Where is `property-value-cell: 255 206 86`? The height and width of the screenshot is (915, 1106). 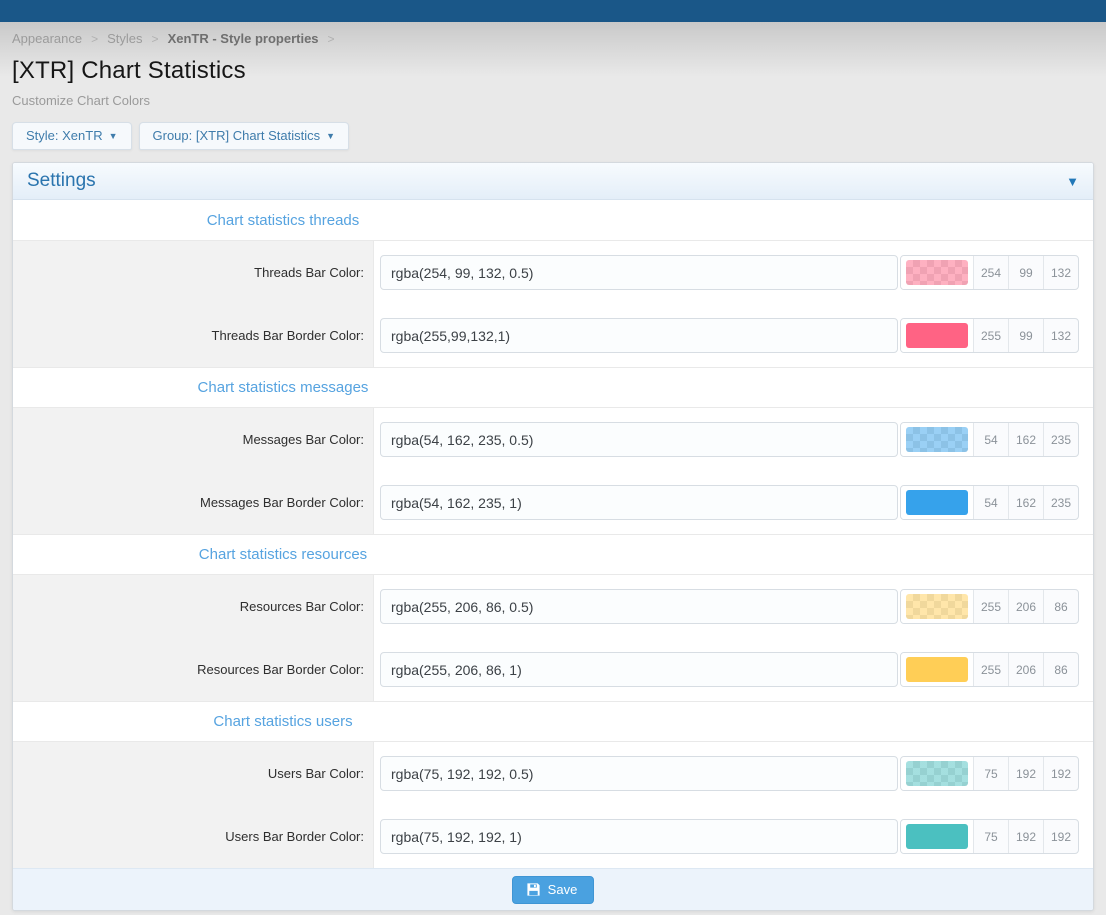 property-value-cell: 255 206 86 is located at coordinates (733, 669).